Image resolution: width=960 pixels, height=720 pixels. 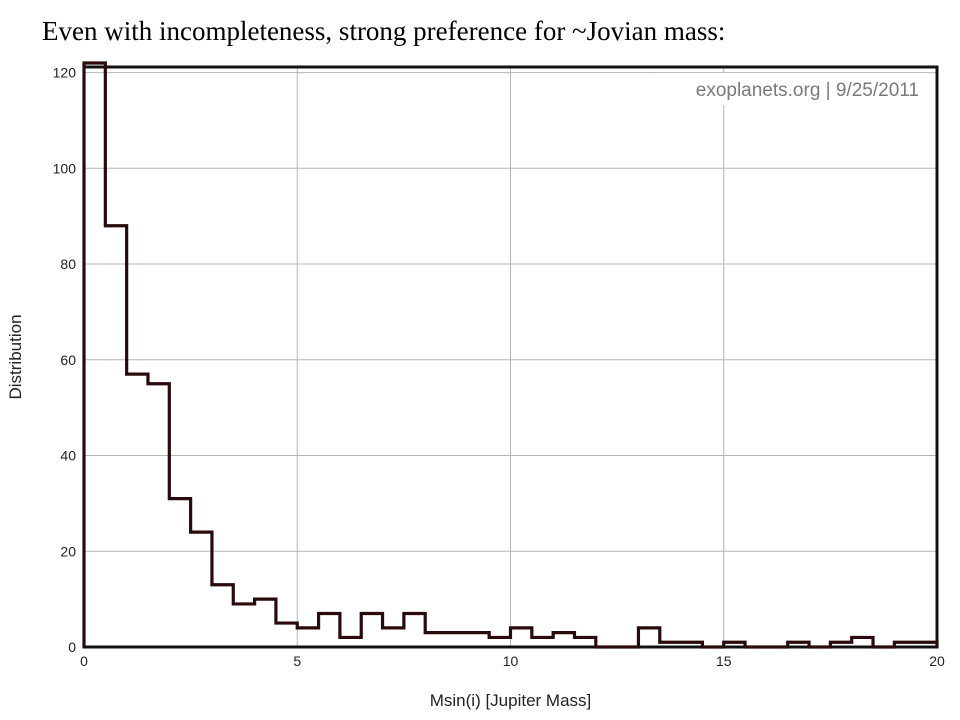 What do you see at coordinates (68, 551) in the screenshot?
I see `y-tick-label: 20` at bounding box center [68, 551].